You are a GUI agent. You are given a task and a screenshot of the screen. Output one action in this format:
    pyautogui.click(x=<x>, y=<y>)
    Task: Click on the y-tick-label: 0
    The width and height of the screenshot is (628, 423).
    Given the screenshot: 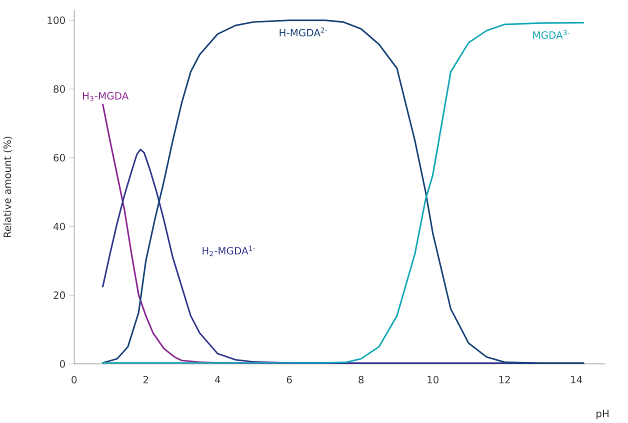 What is the action you would take?
    pyautogui.click(x=62, y=364)
    